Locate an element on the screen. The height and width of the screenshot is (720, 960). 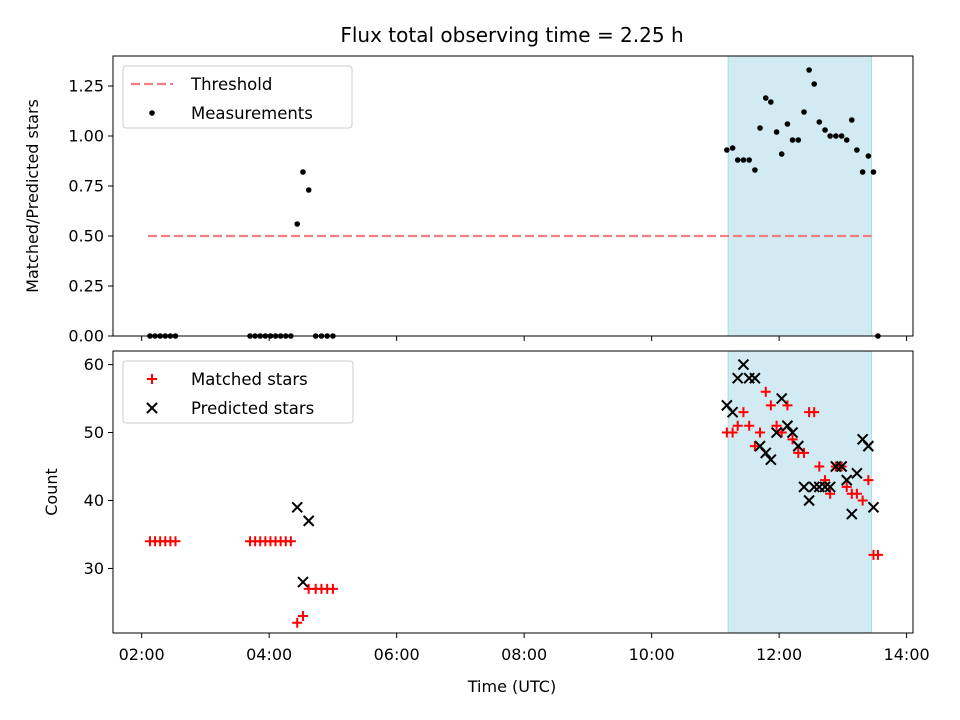
legend-predicted-swatch is located at coordinates (152, 408).